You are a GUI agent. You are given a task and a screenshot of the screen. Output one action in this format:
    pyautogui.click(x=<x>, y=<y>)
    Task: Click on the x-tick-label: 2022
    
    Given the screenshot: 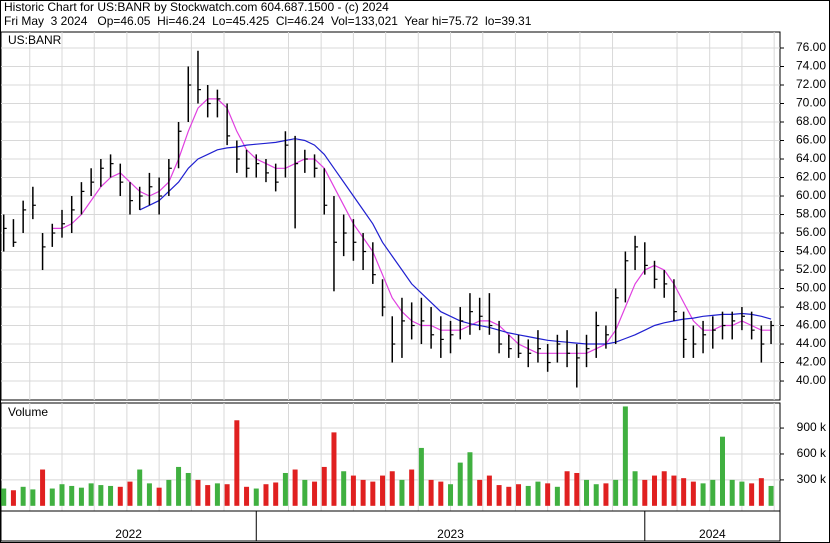 What is the action you would take?
    pyautogui.click(x=128, y=534)
    